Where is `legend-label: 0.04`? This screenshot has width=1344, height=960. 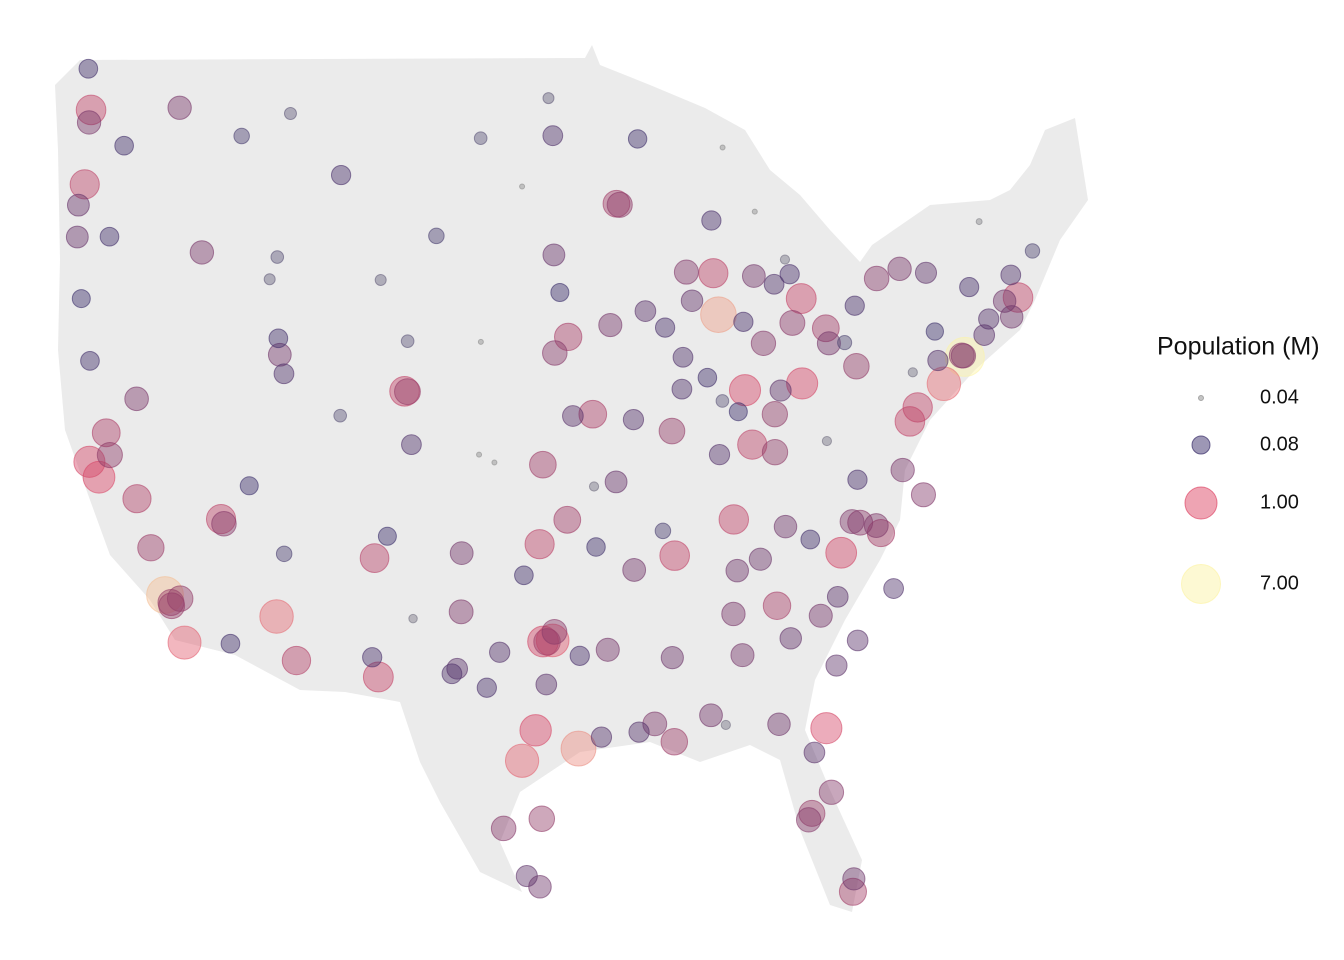 legend-label: 0.04 is located at coordinates (1279, 397).